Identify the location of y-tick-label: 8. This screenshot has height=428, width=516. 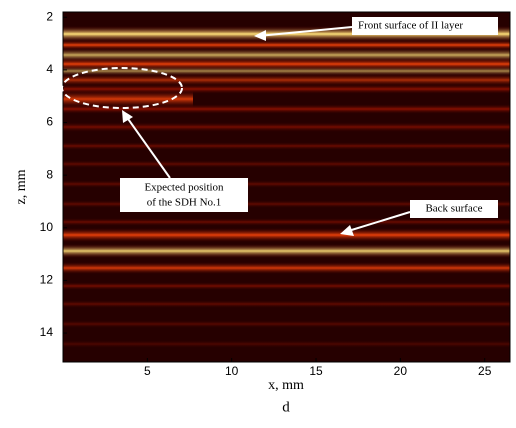
(49, 174).